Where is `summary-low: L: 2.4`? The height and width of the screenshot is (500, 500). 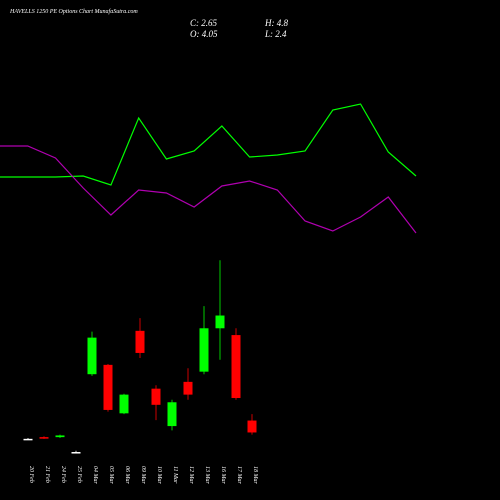
summary-low: L: 2.4 is located at coordinates (275, 34).